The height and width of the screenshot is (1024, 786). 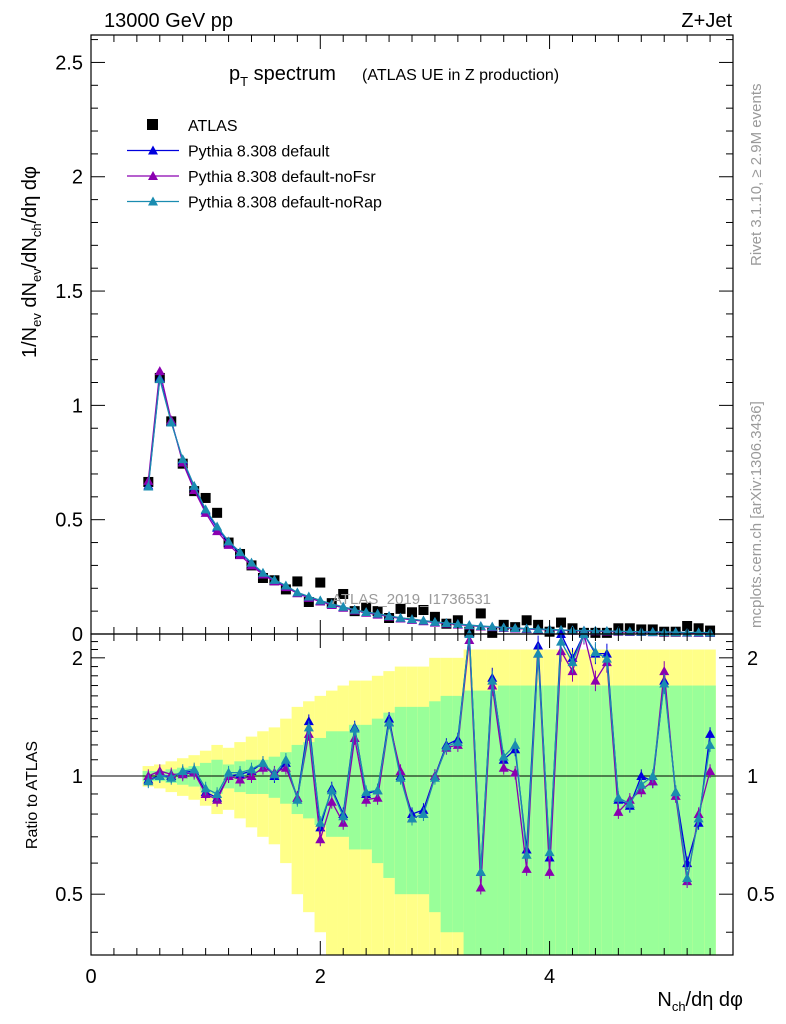 I want to click on energy-label: 13000 GeV pp, so click(x=168, y=21).